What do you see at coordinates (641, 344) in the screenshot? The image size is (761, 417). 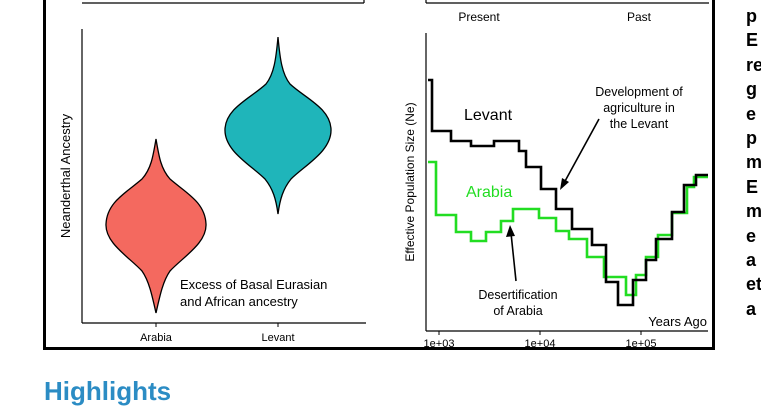 I see `xtick-label-1e5: 1e+05` at bounding box center [641, 344].